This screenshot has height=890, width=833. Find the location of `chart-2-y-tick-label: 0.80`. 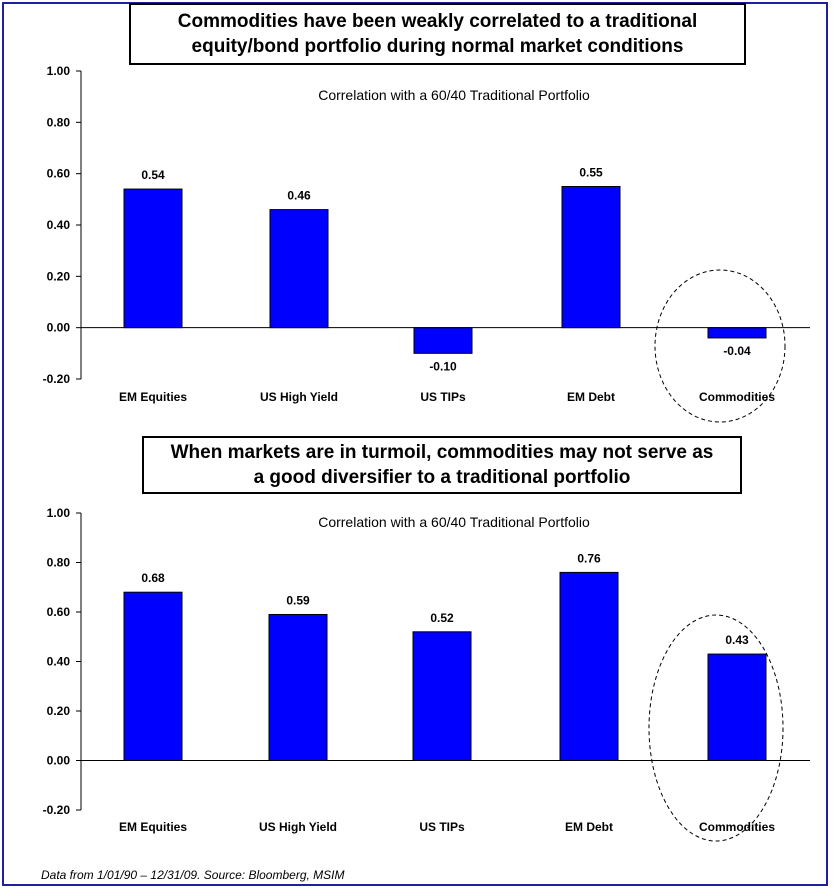

chart-2-y-tick-label: 0.80 is located at coordinates (59, 563).